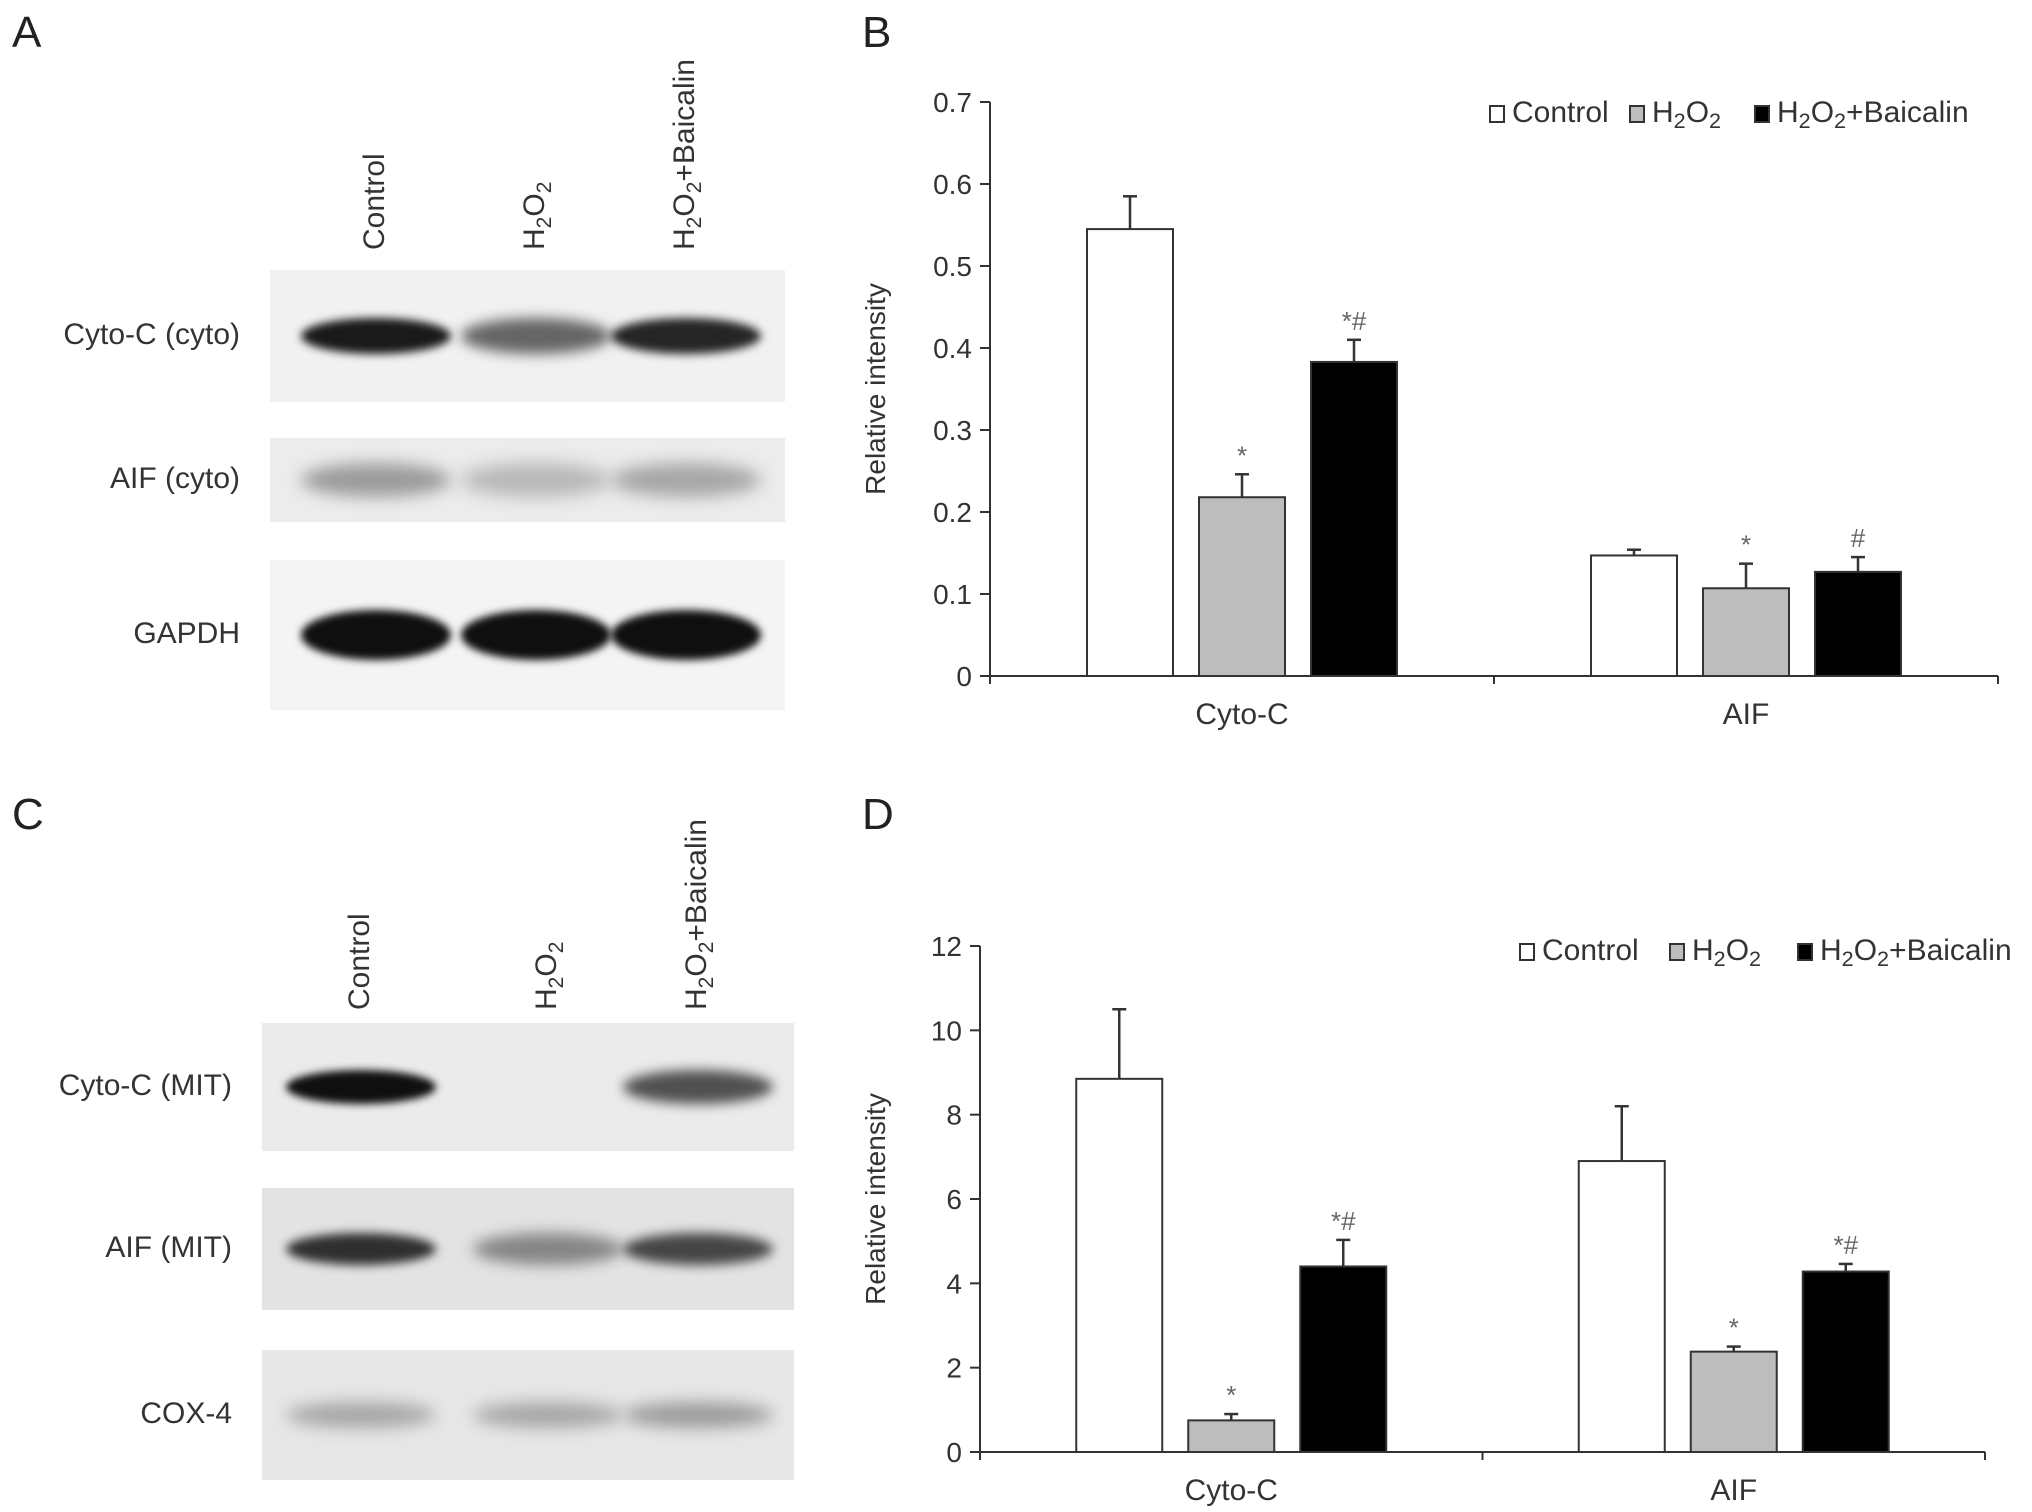 This screenshot has height=1512, width=2032. I want to click on blot-row-label: Cyto-C (MIT), so click(145, 1085).